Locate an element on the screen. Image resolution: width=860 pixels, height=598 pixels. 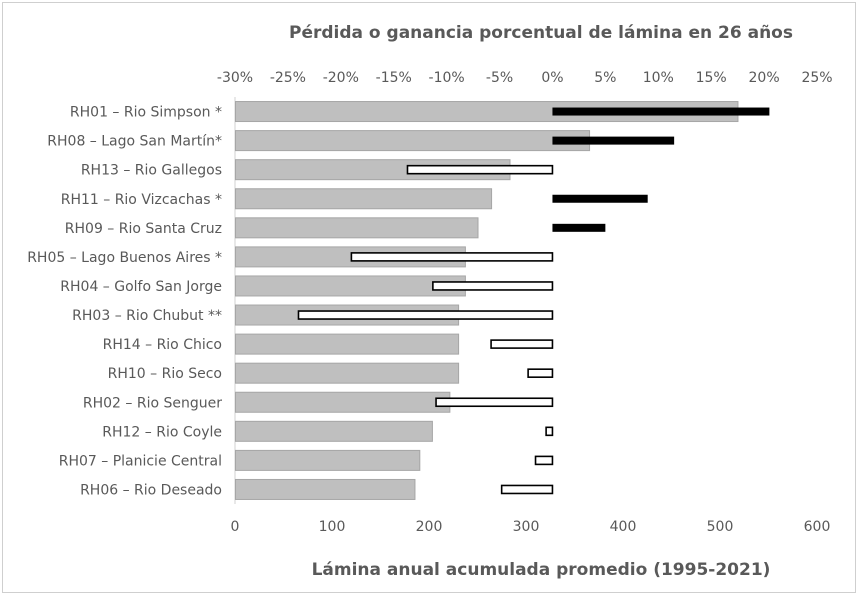
x2-tick-label: 0% is located at coordinates (552, 78).